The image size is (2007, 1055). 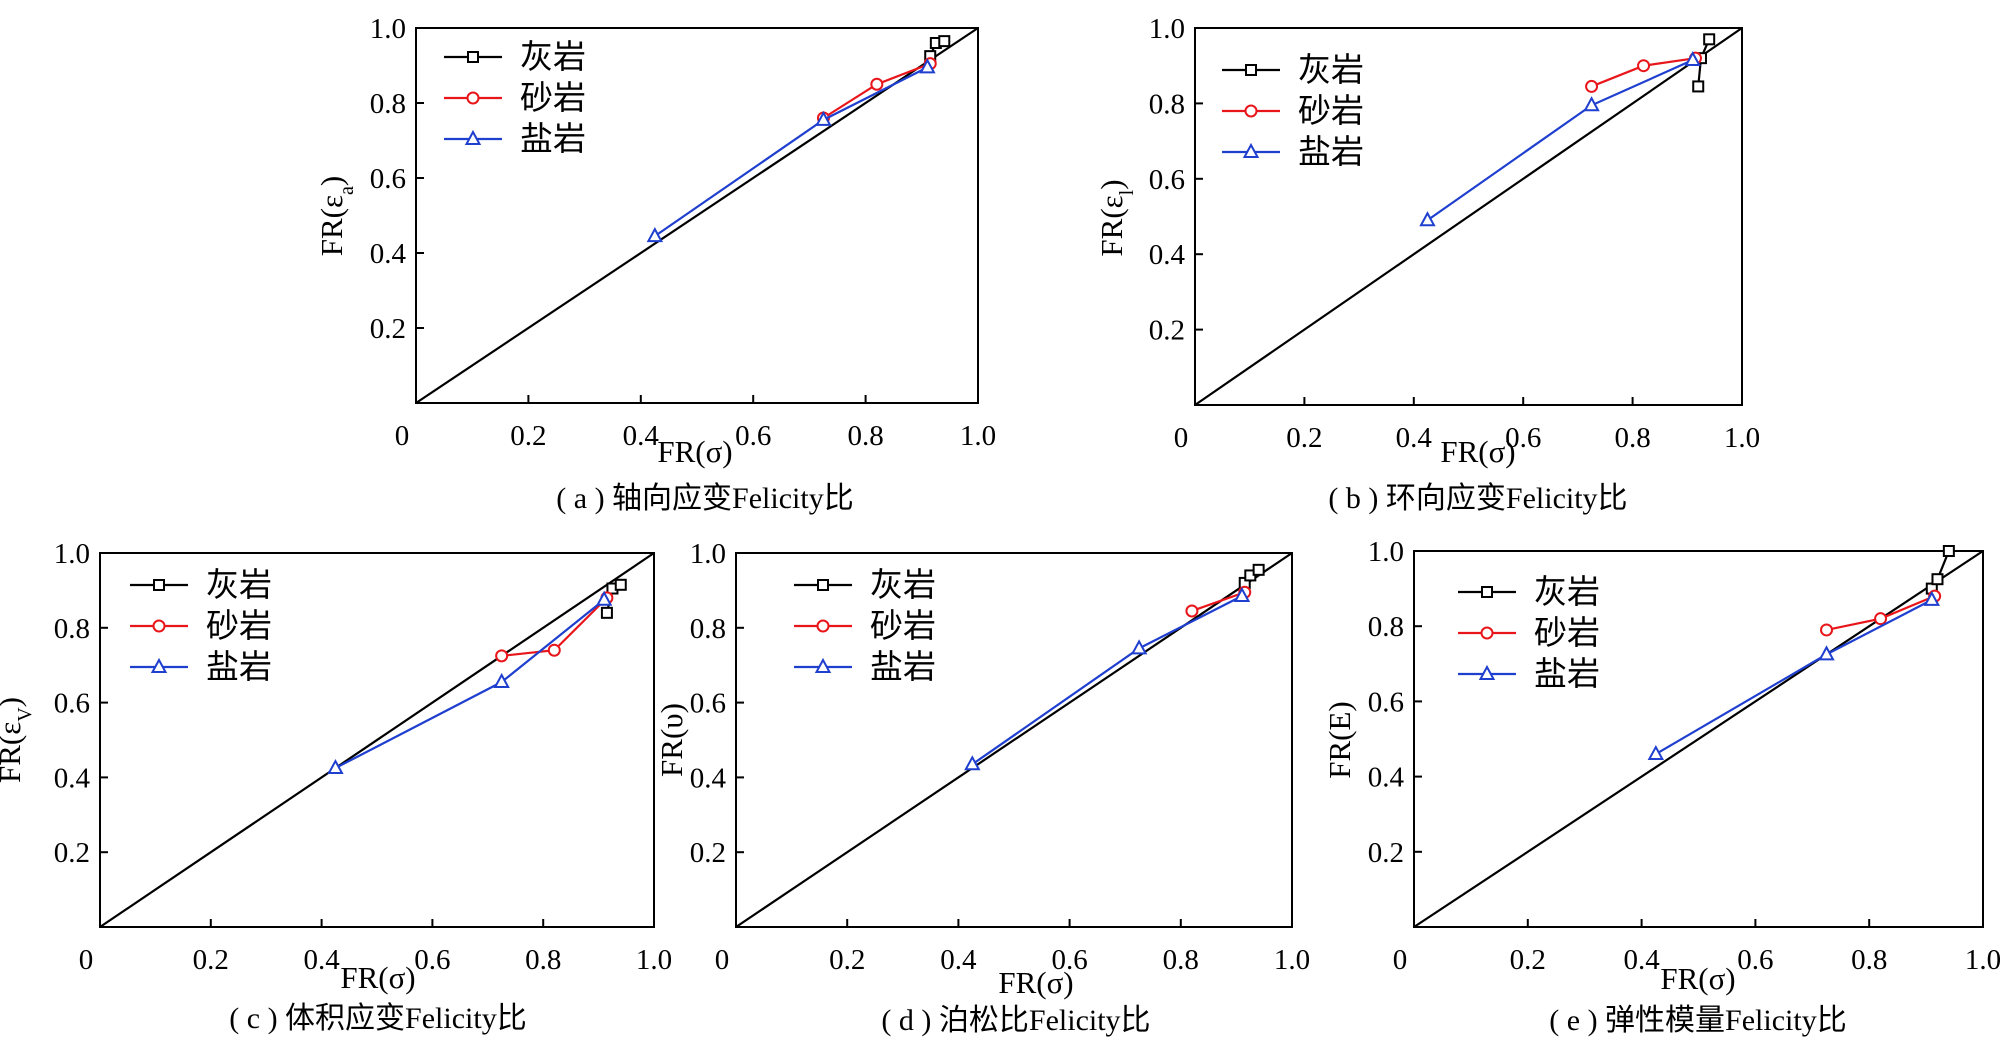 What do you see at coordinates (671, 740) in the screenshot?
I see `y-axis-label: FR(υ)` at bounding box center [671, 740].